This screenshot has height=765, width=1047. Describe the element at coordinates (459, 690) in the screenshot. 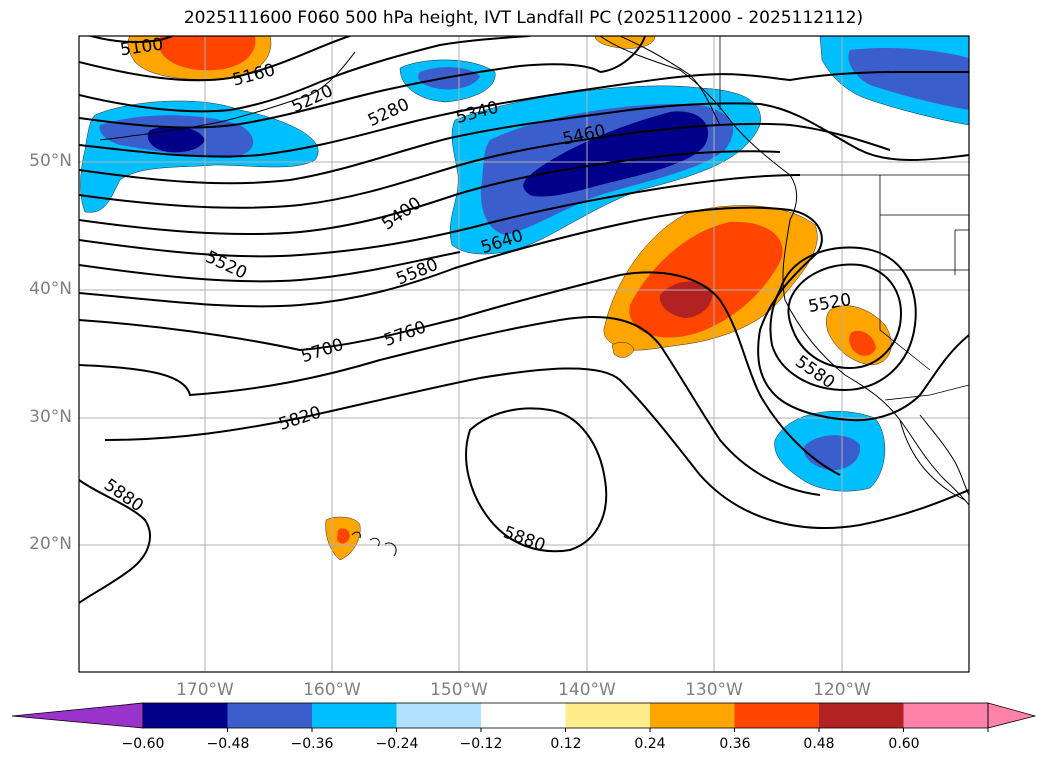

I see `lon-label: 150°W` at that location.